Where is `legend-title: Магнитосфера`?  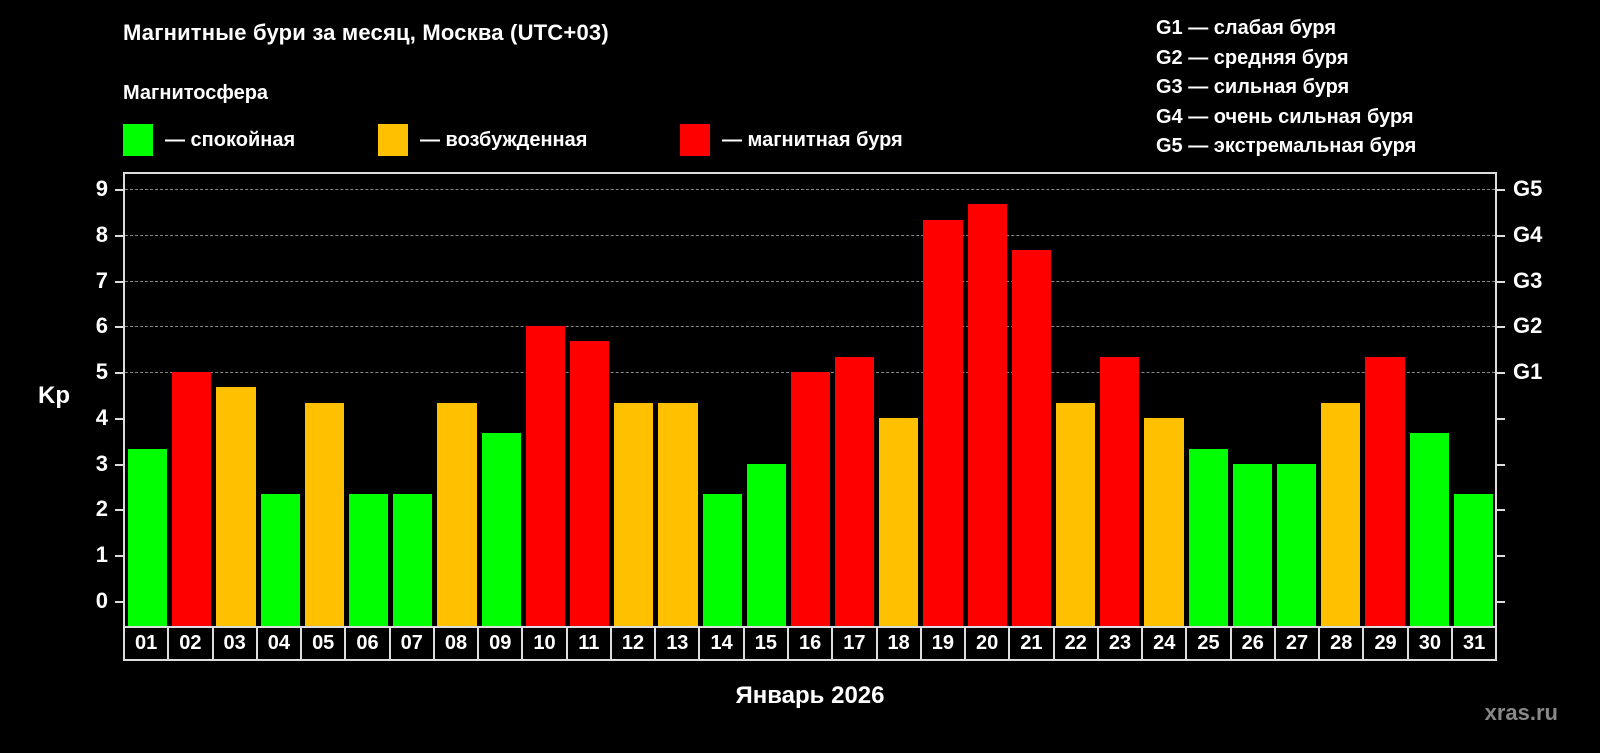
legend-title: Магнитосфера is located at coordinates (196, 93).